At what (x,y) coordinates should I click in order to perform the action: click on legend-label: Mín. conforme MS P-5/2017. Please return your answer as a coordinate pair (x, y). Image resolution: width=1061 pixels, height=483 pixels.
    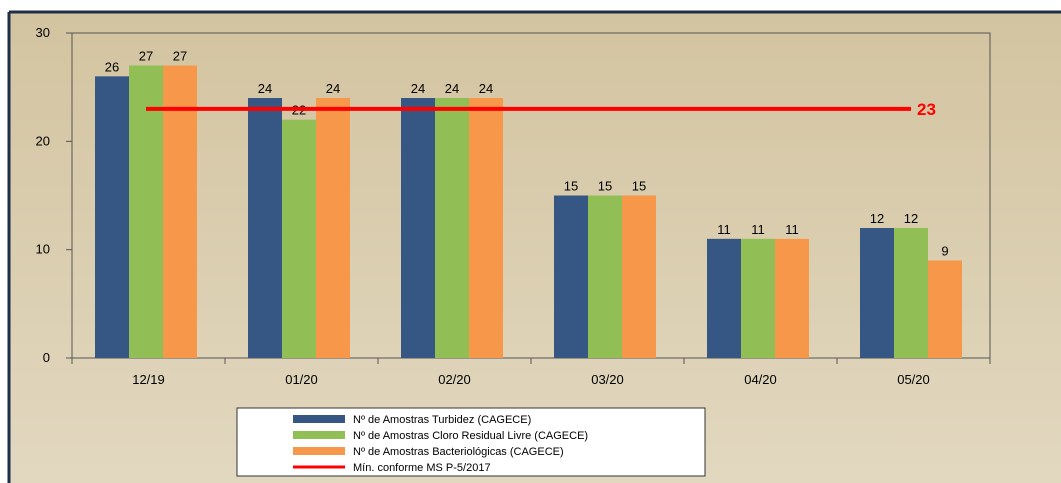
    Looking at the image, I should click on (422, 468).